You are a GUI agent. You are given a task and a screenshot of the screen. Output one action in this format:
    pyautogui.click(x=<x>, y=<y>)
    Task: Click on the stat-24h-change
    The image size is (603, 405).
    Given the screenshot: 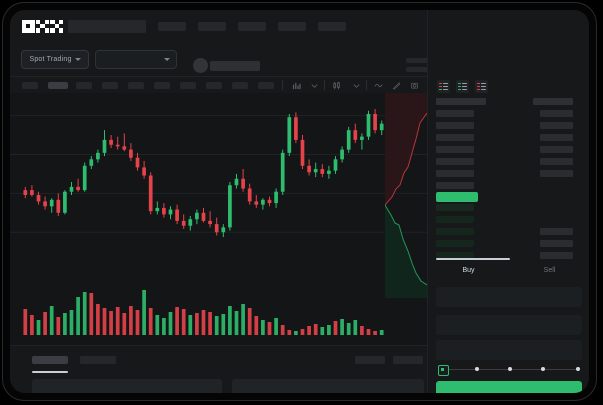 What is the action you would take?
    pyautogui.click(x=423, y=65)
    